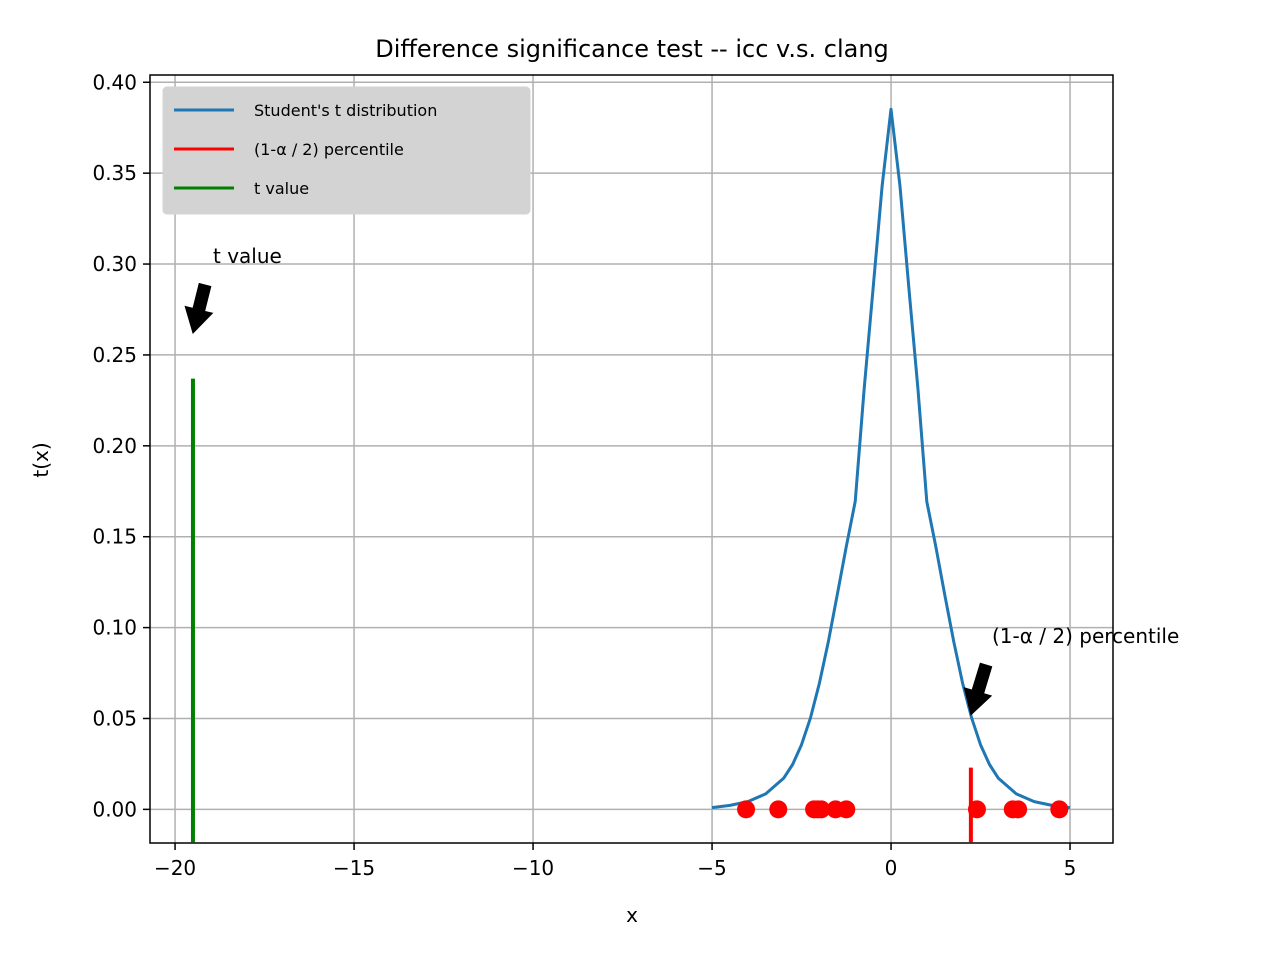 The image size is (1280, 960). What do you see at coordinates (281, 188) in the screenshot?
I see `legend-label: t value` at bounding box center [281, 188].